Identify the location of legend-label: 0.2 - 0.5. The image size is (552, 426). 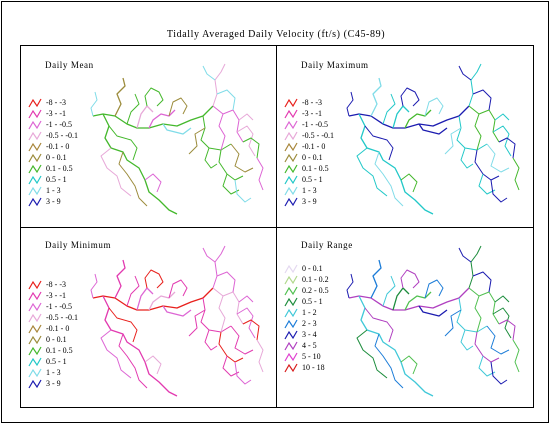
(315, 290).